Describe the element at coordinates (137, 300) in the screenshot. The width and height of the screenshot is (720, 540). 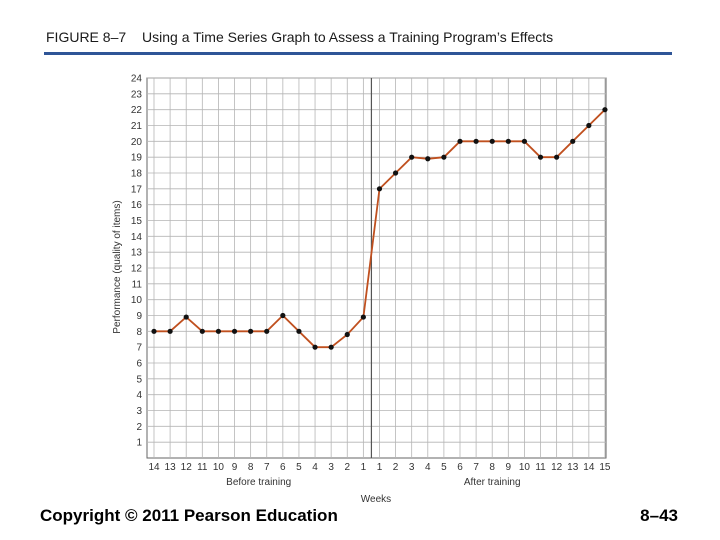
I see `y-tick-label: 10` at that location.